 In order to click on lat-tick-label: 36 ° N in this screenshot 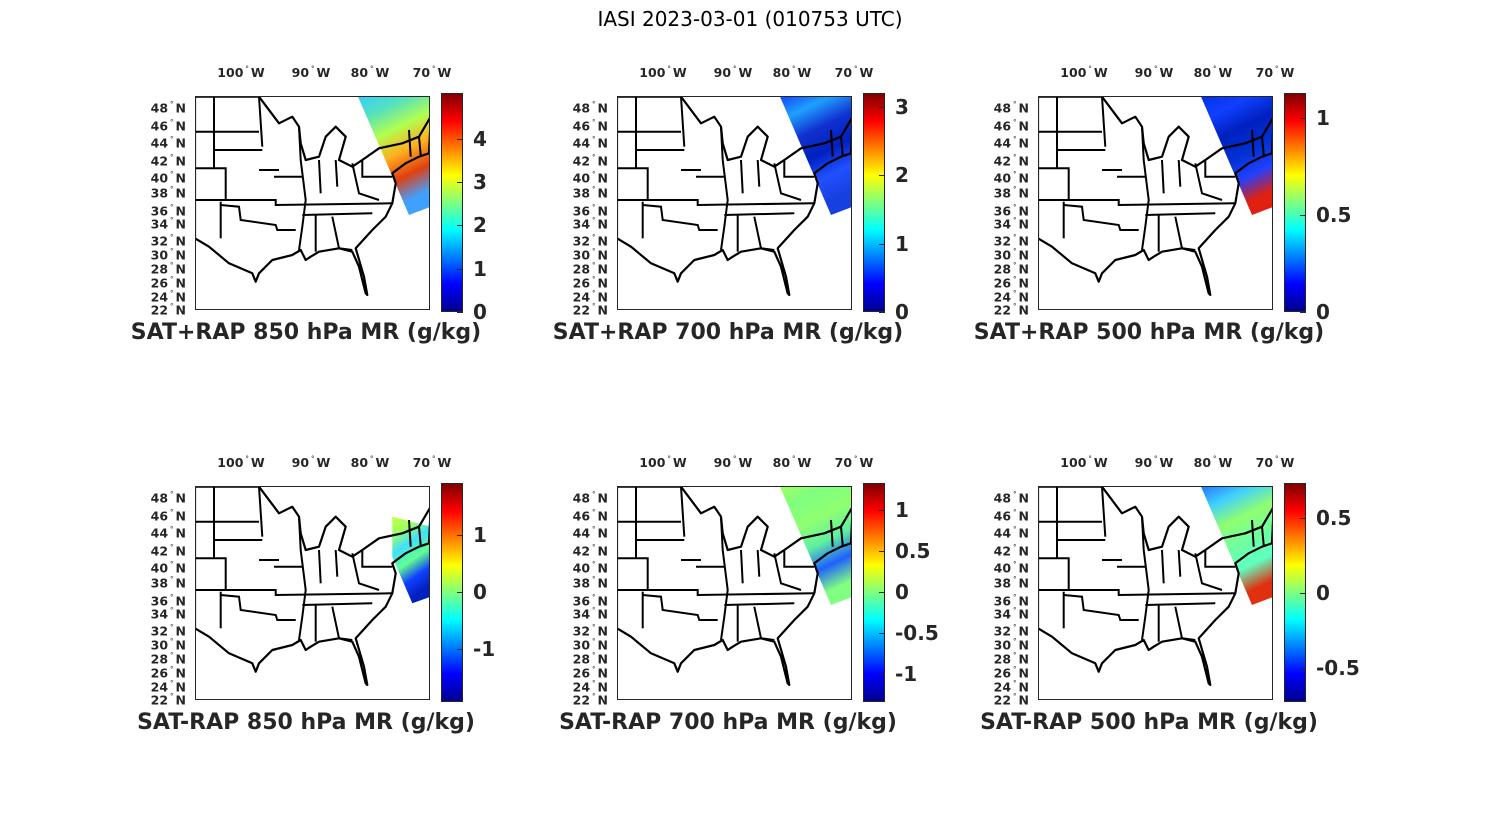, I will do `click(1011, 211)`.